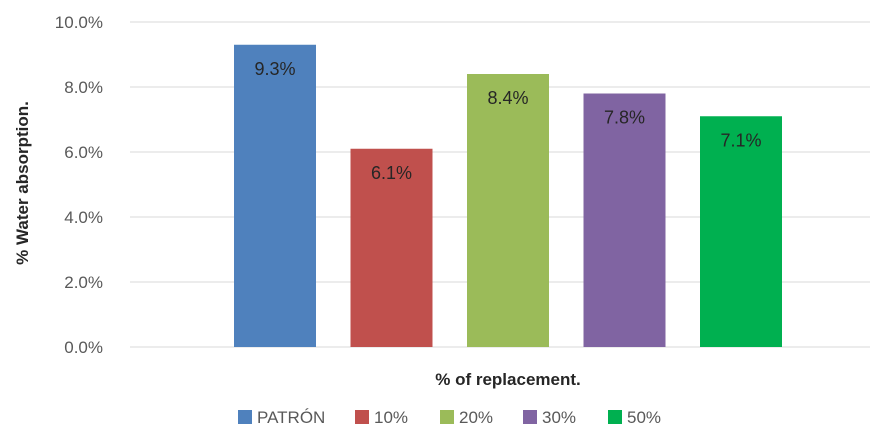 The height and width of the screenshot is (441, 878). I want to click on legend: PATRÓN 10% 20% 30% 50%, so click(449, 417).